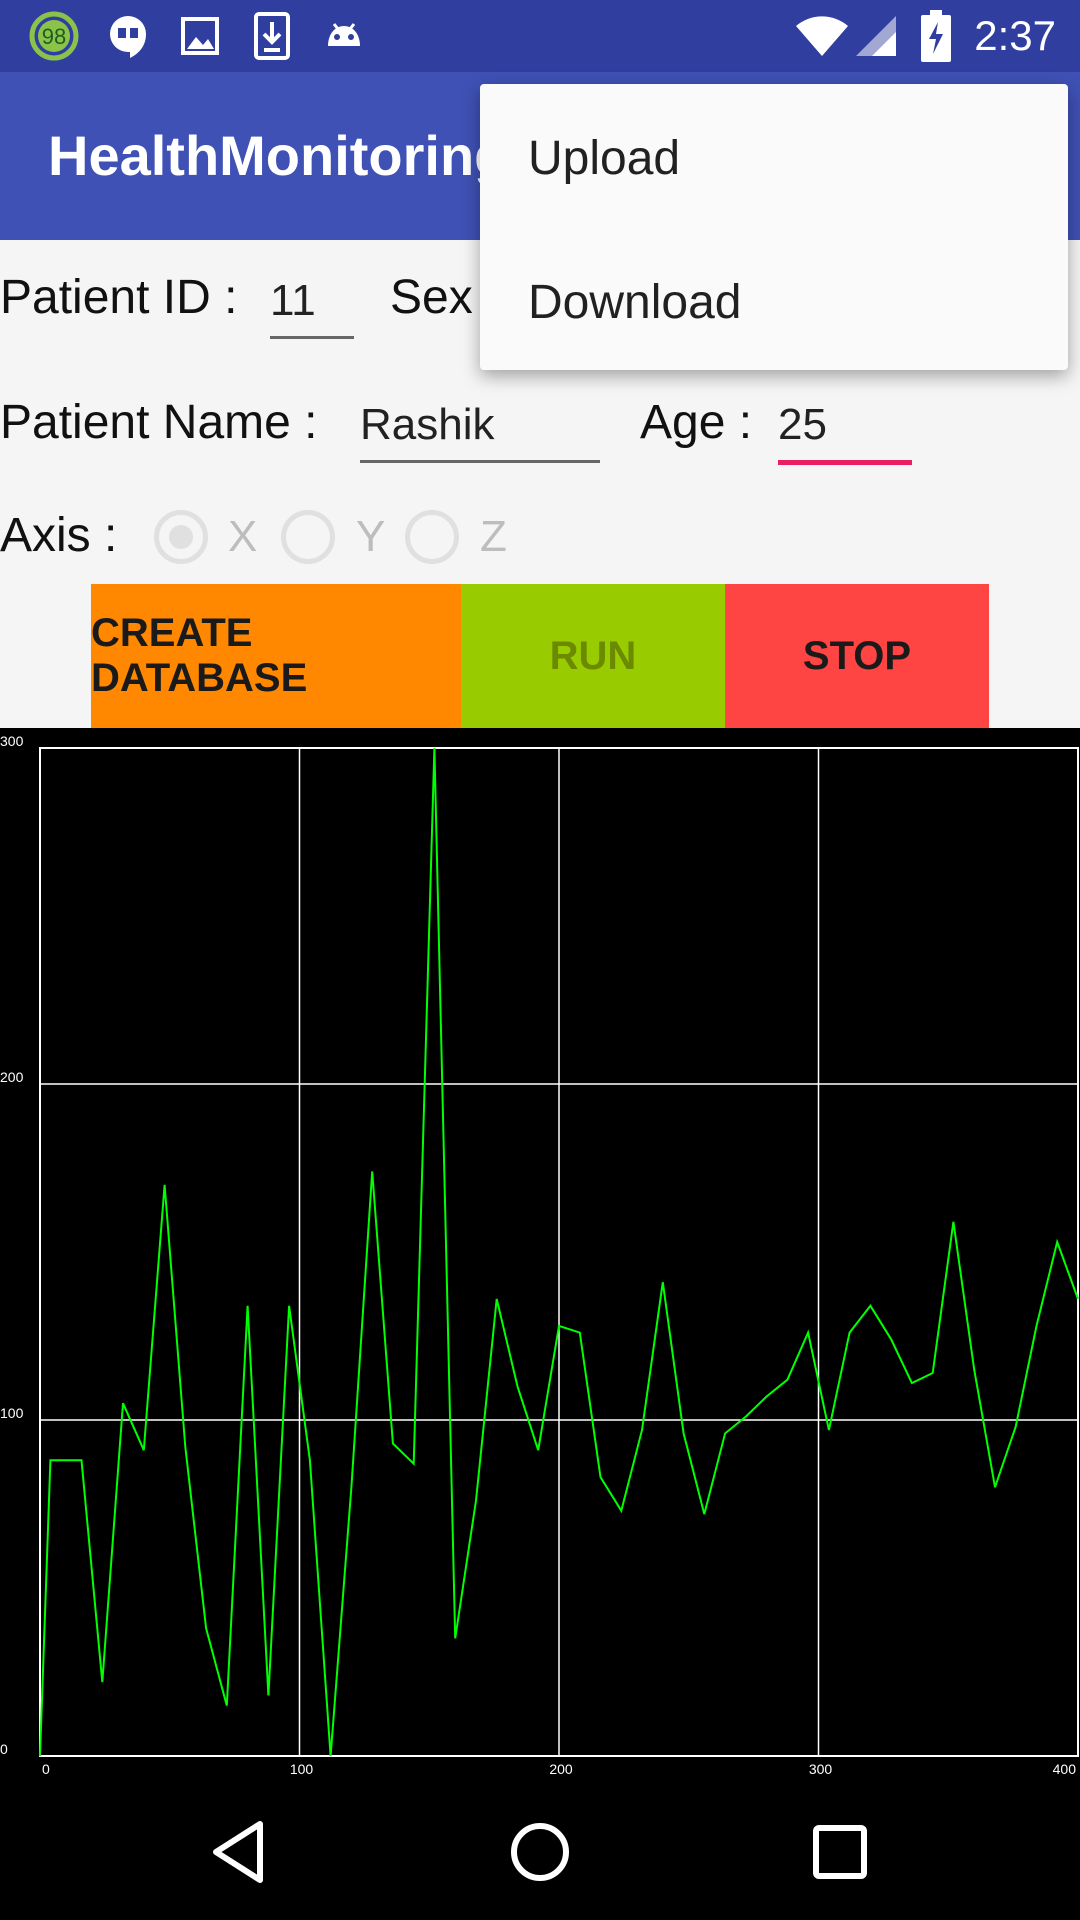  I want to click on navigation-bar, so click(540, 1852).